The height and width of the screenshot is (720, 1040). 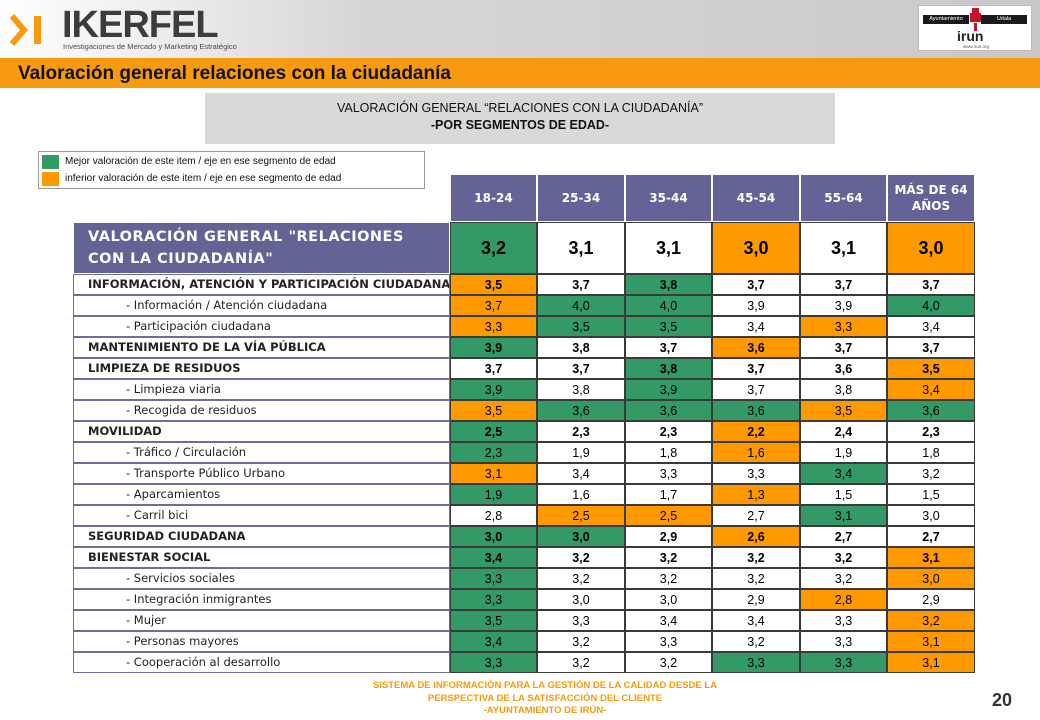 What do you see at coordinates (261, 410) in the screenshot?
I see `subitem-row-label: - Recogida de residuos` at bounding box center [261, 410].